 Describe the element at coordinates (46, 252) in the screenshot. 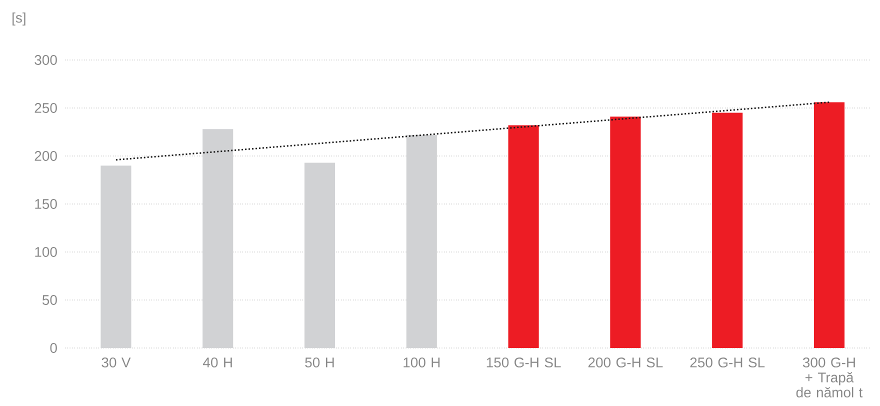

I see `y-tick-label: 100` at that location.